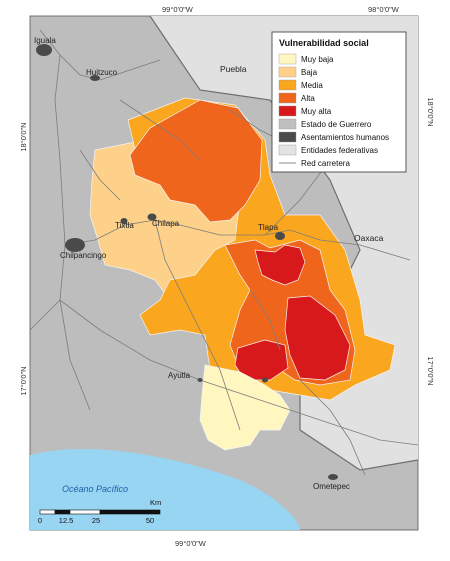  I want to click on label-ometepec: Ometepec, so click(331, 486).